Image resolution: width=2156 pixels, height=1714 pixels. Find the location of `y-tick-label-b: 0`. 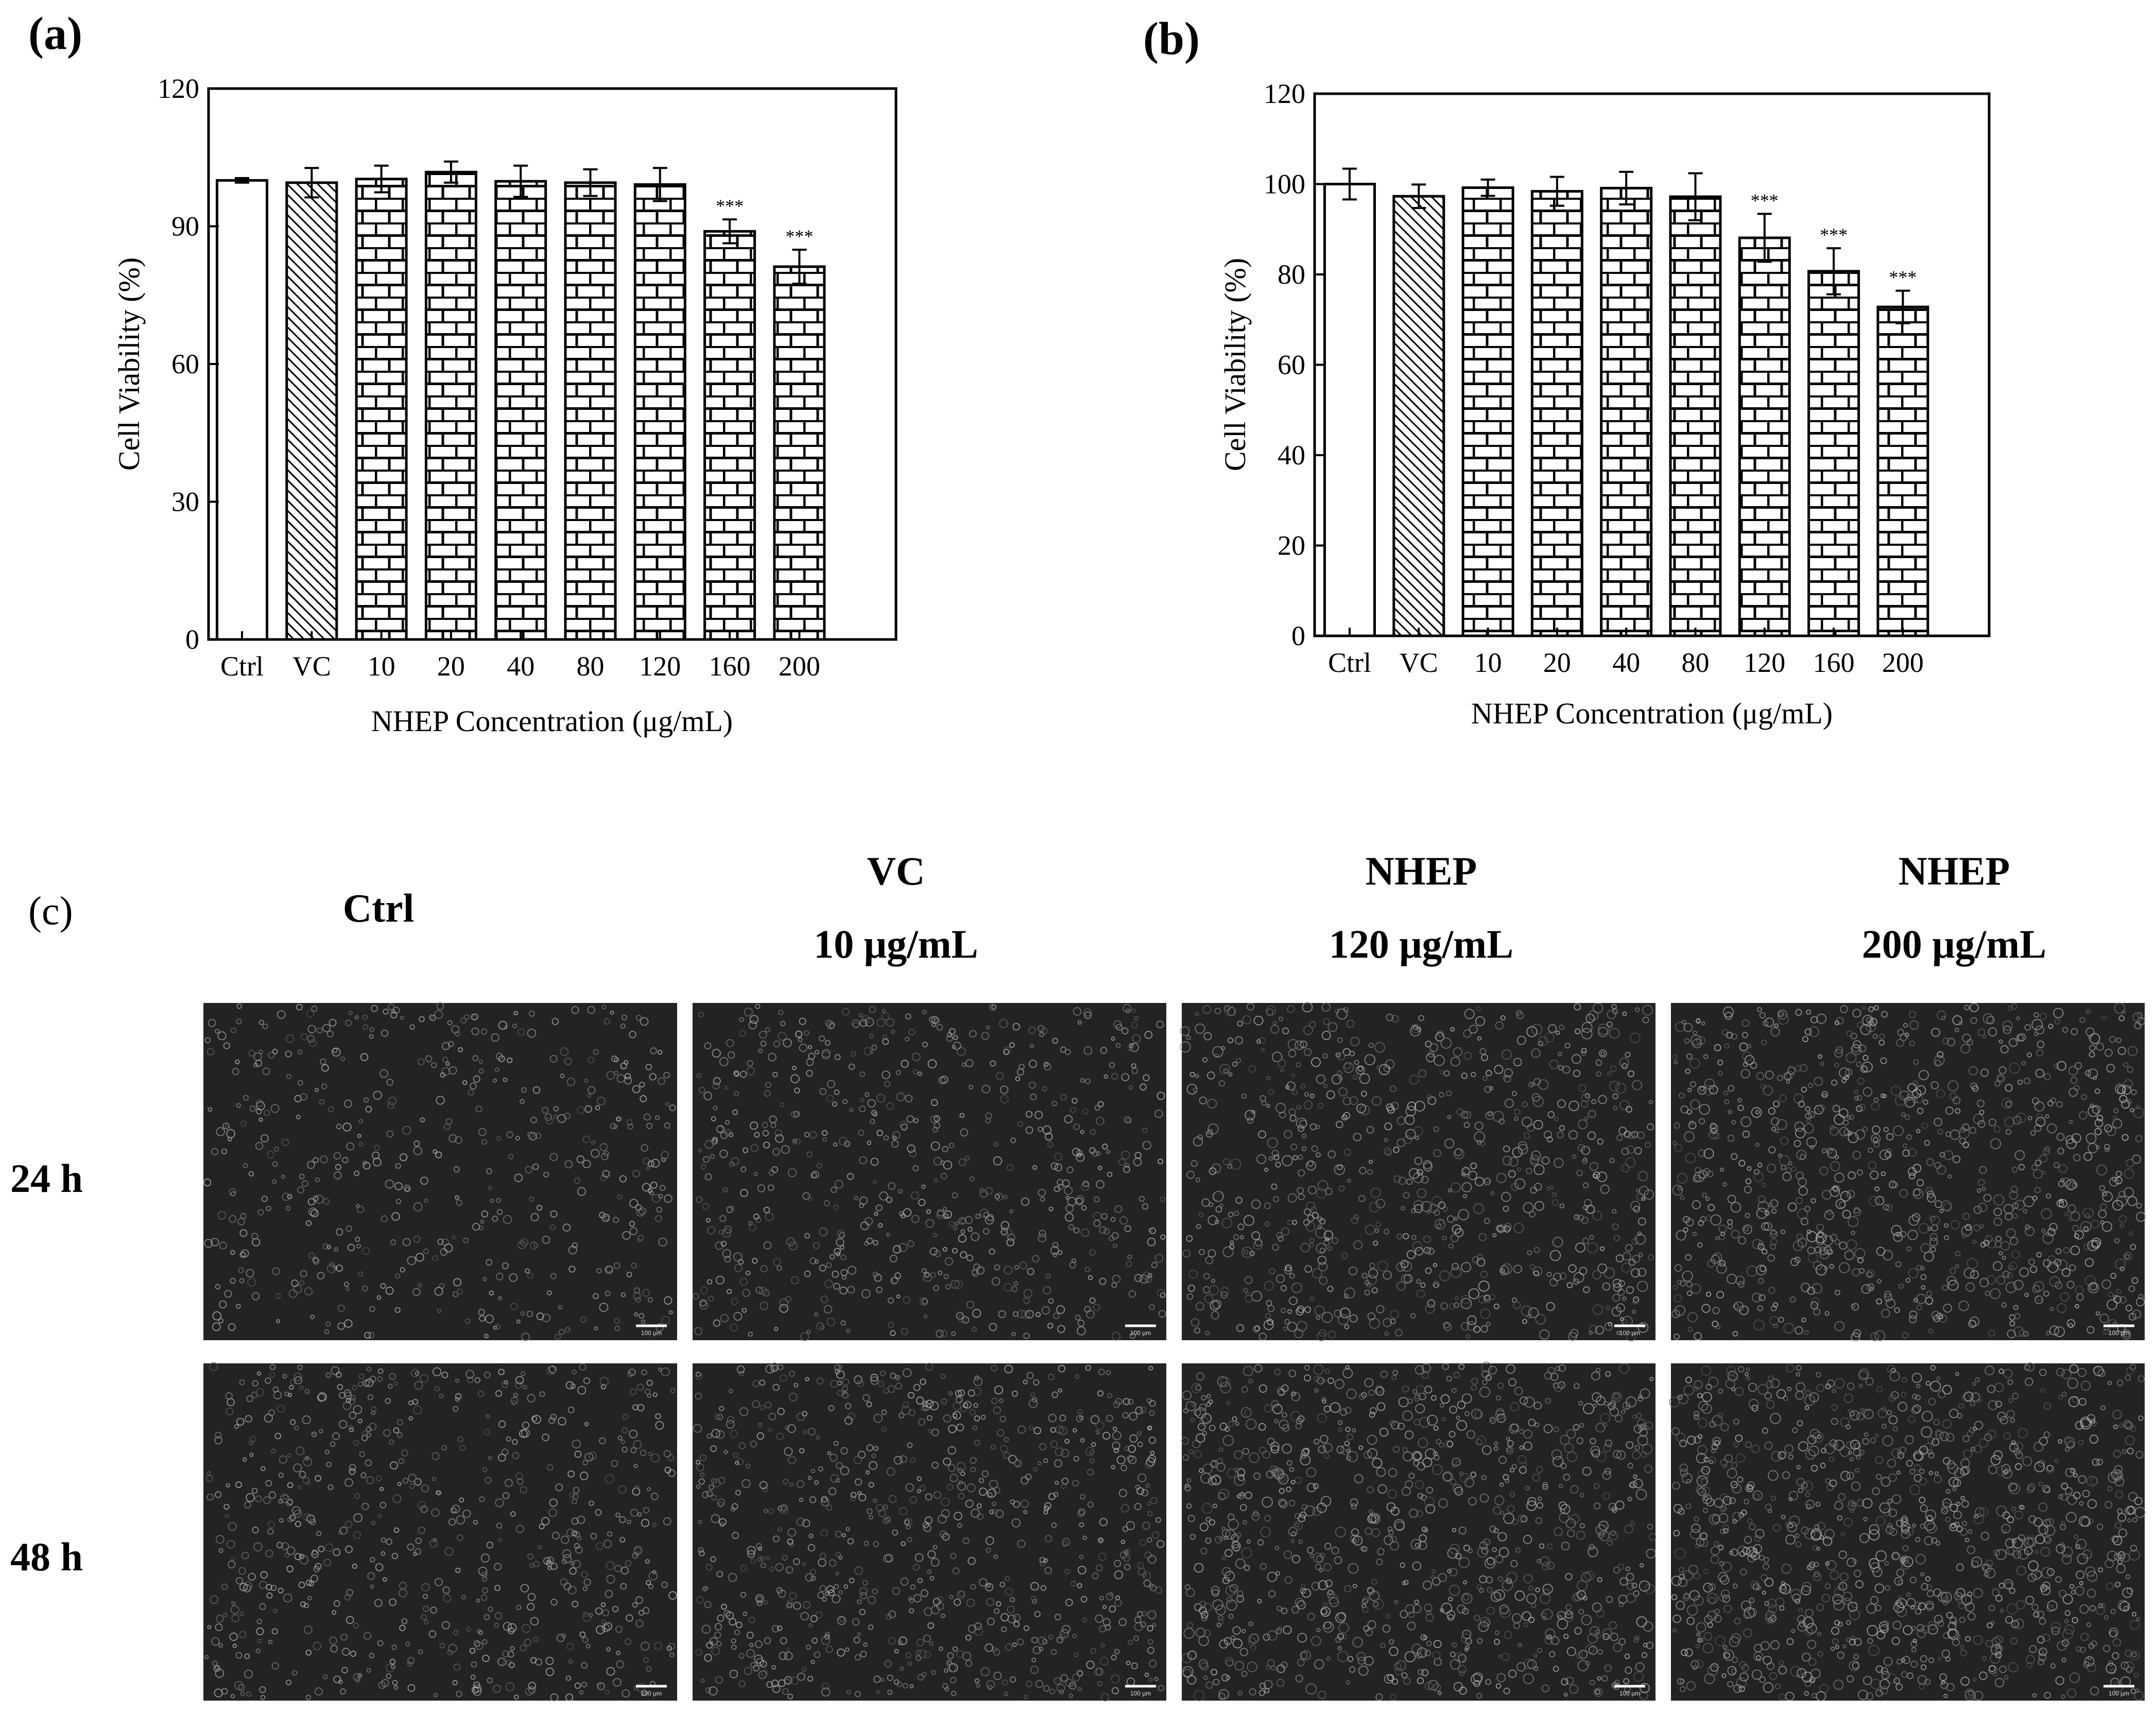

y-tick-label-b: 0 is located at coordinates (1298, 635).